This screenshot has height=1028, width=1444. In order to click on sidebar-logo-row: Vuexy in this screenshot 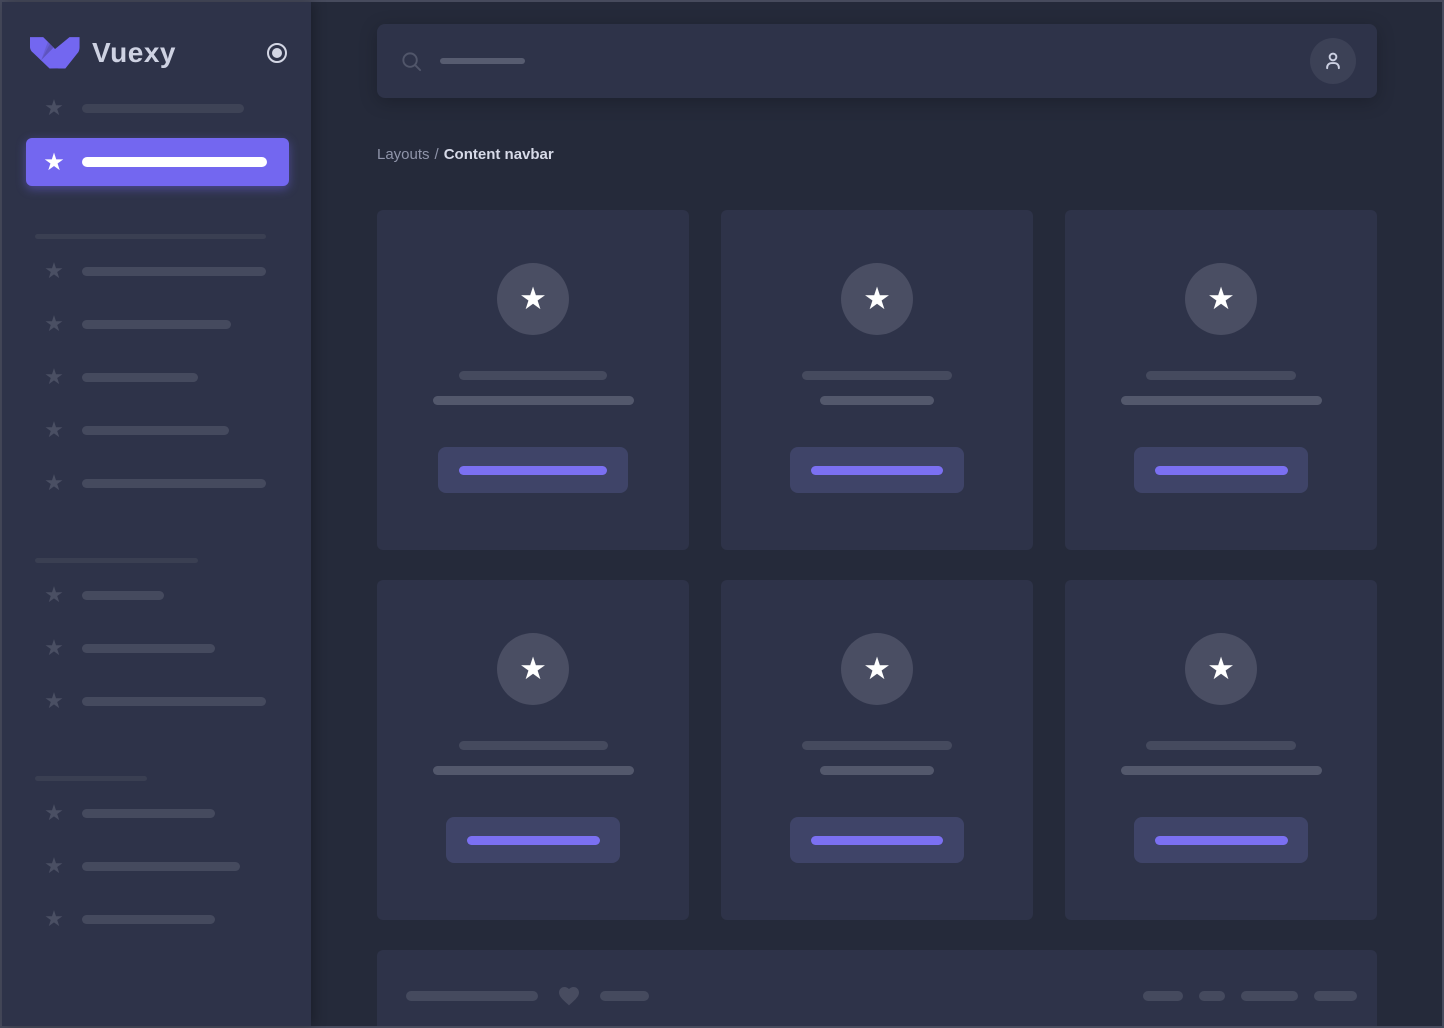, I will do `click(158, 53)`.